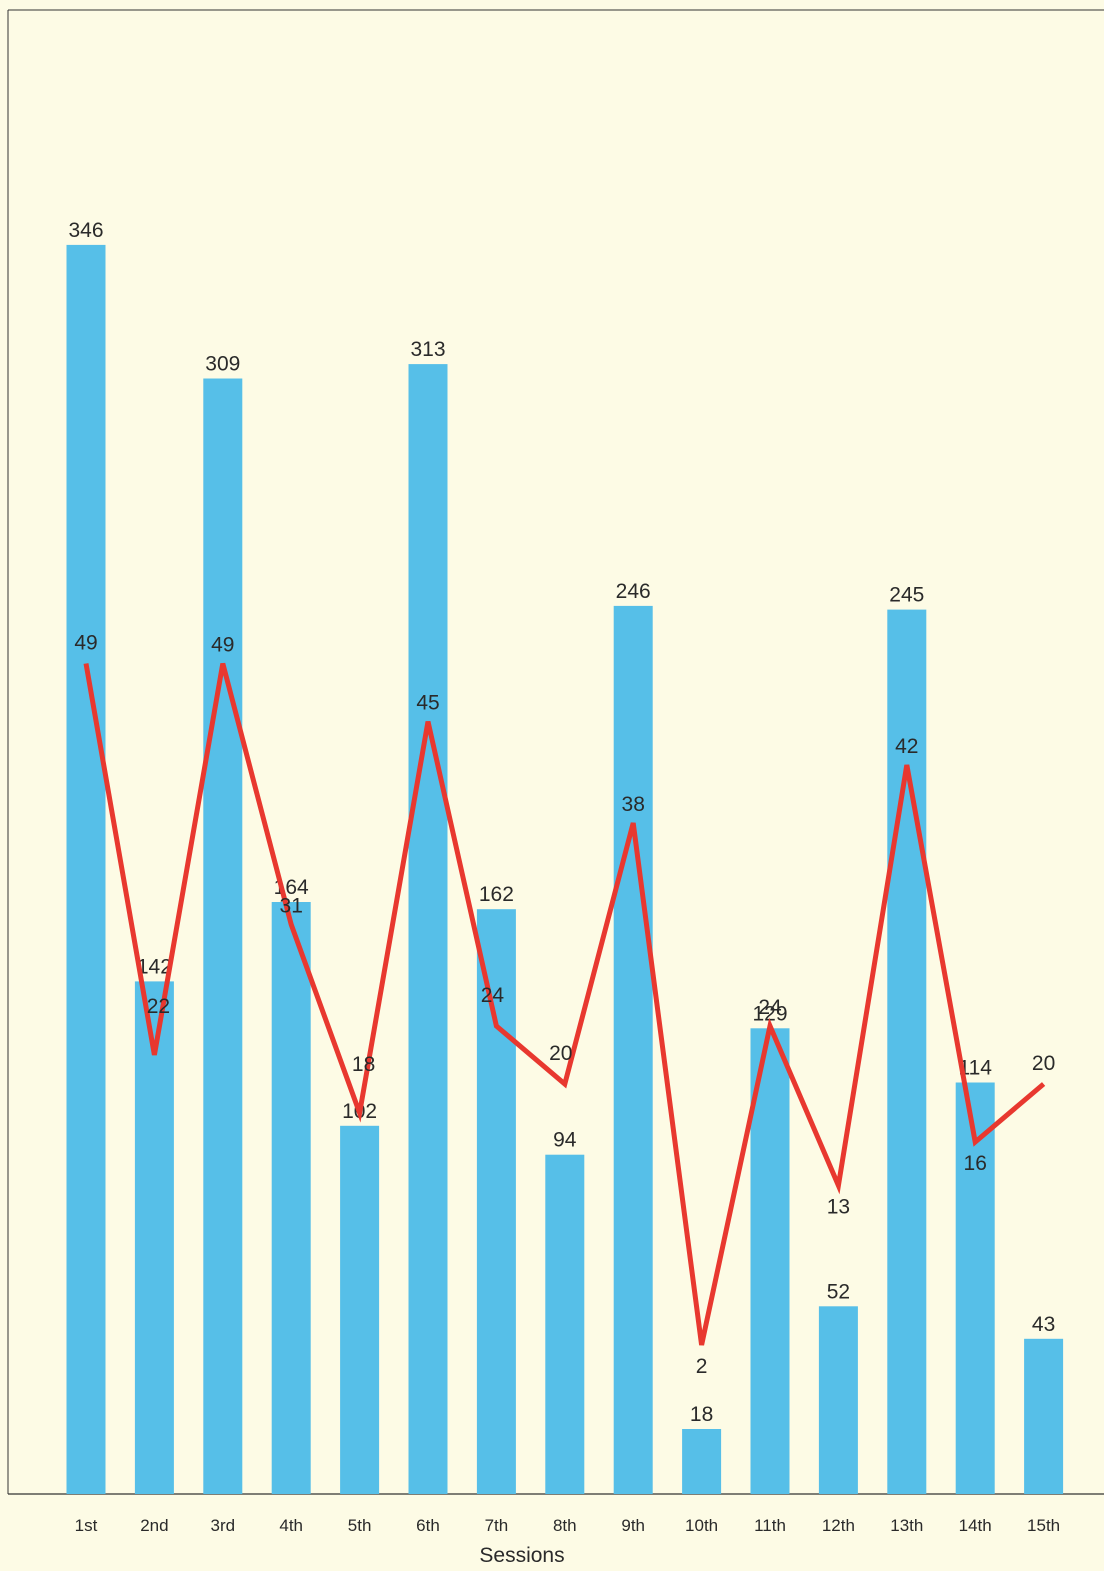 This screenshot has width=1104, height=1571. What do you see at coordinates (770, 1261) in the screenshot?
I see `bar-11th` at bounding box center [770, 1261].